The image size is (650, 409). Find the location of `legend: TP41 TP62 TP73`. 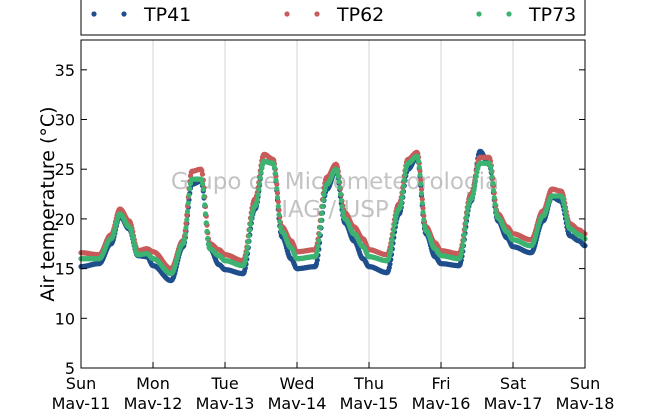

legend: TP41 TP62 TP73 is located at coordinates (333, 18).